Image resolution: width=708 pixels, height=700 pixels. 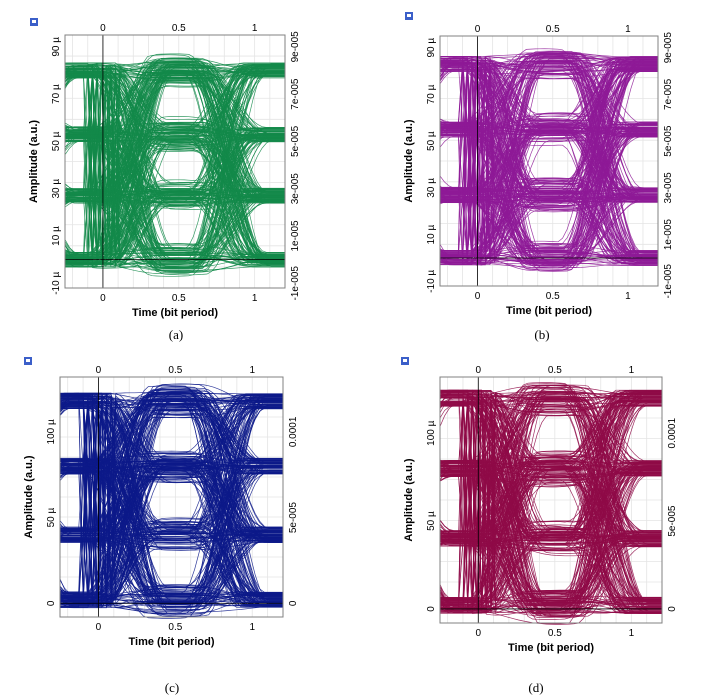 What do you see at coordinates (542, 334) in the screenshot?
I see `caption-b: (b)` at bounding box center [542, 334].